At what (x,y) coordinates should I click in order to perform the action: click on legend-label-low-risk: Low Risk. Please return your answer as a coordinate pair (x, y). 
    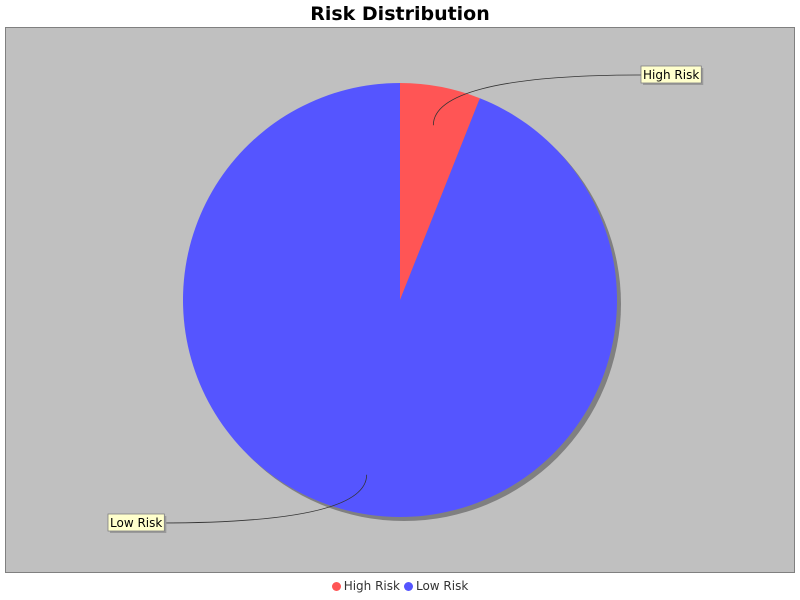
    Looking at the image, I should click on (442, 586).